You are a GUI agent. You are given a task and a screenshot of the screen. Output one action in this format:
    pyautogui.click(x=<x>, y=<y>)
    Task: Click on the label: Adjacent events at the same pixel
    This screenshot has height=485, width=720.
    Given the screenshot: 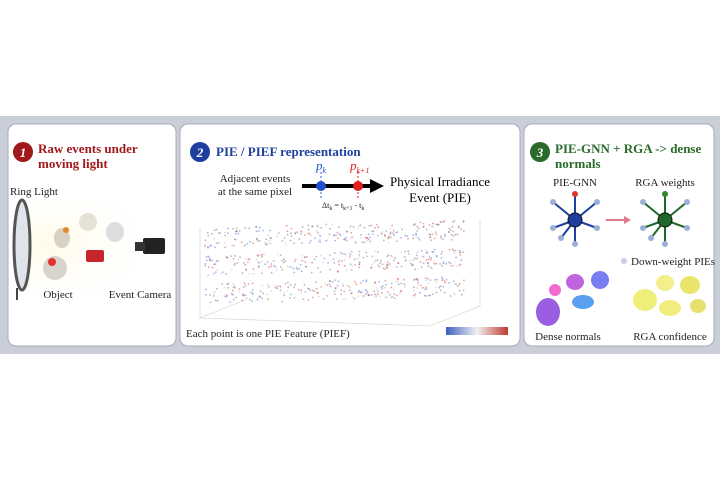 What is the action you would take?
    pyautogui.click(x=255, y=185)
    